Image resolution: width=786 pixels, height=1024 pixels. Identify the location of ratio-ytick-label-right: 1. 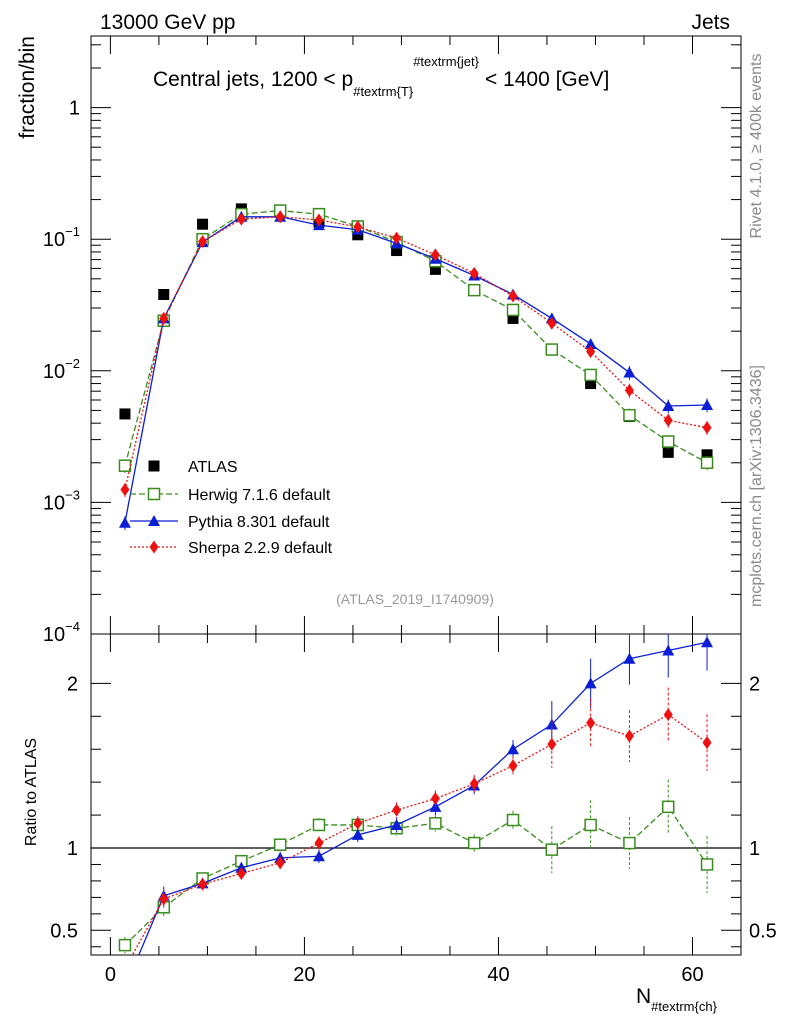
(754, 849).